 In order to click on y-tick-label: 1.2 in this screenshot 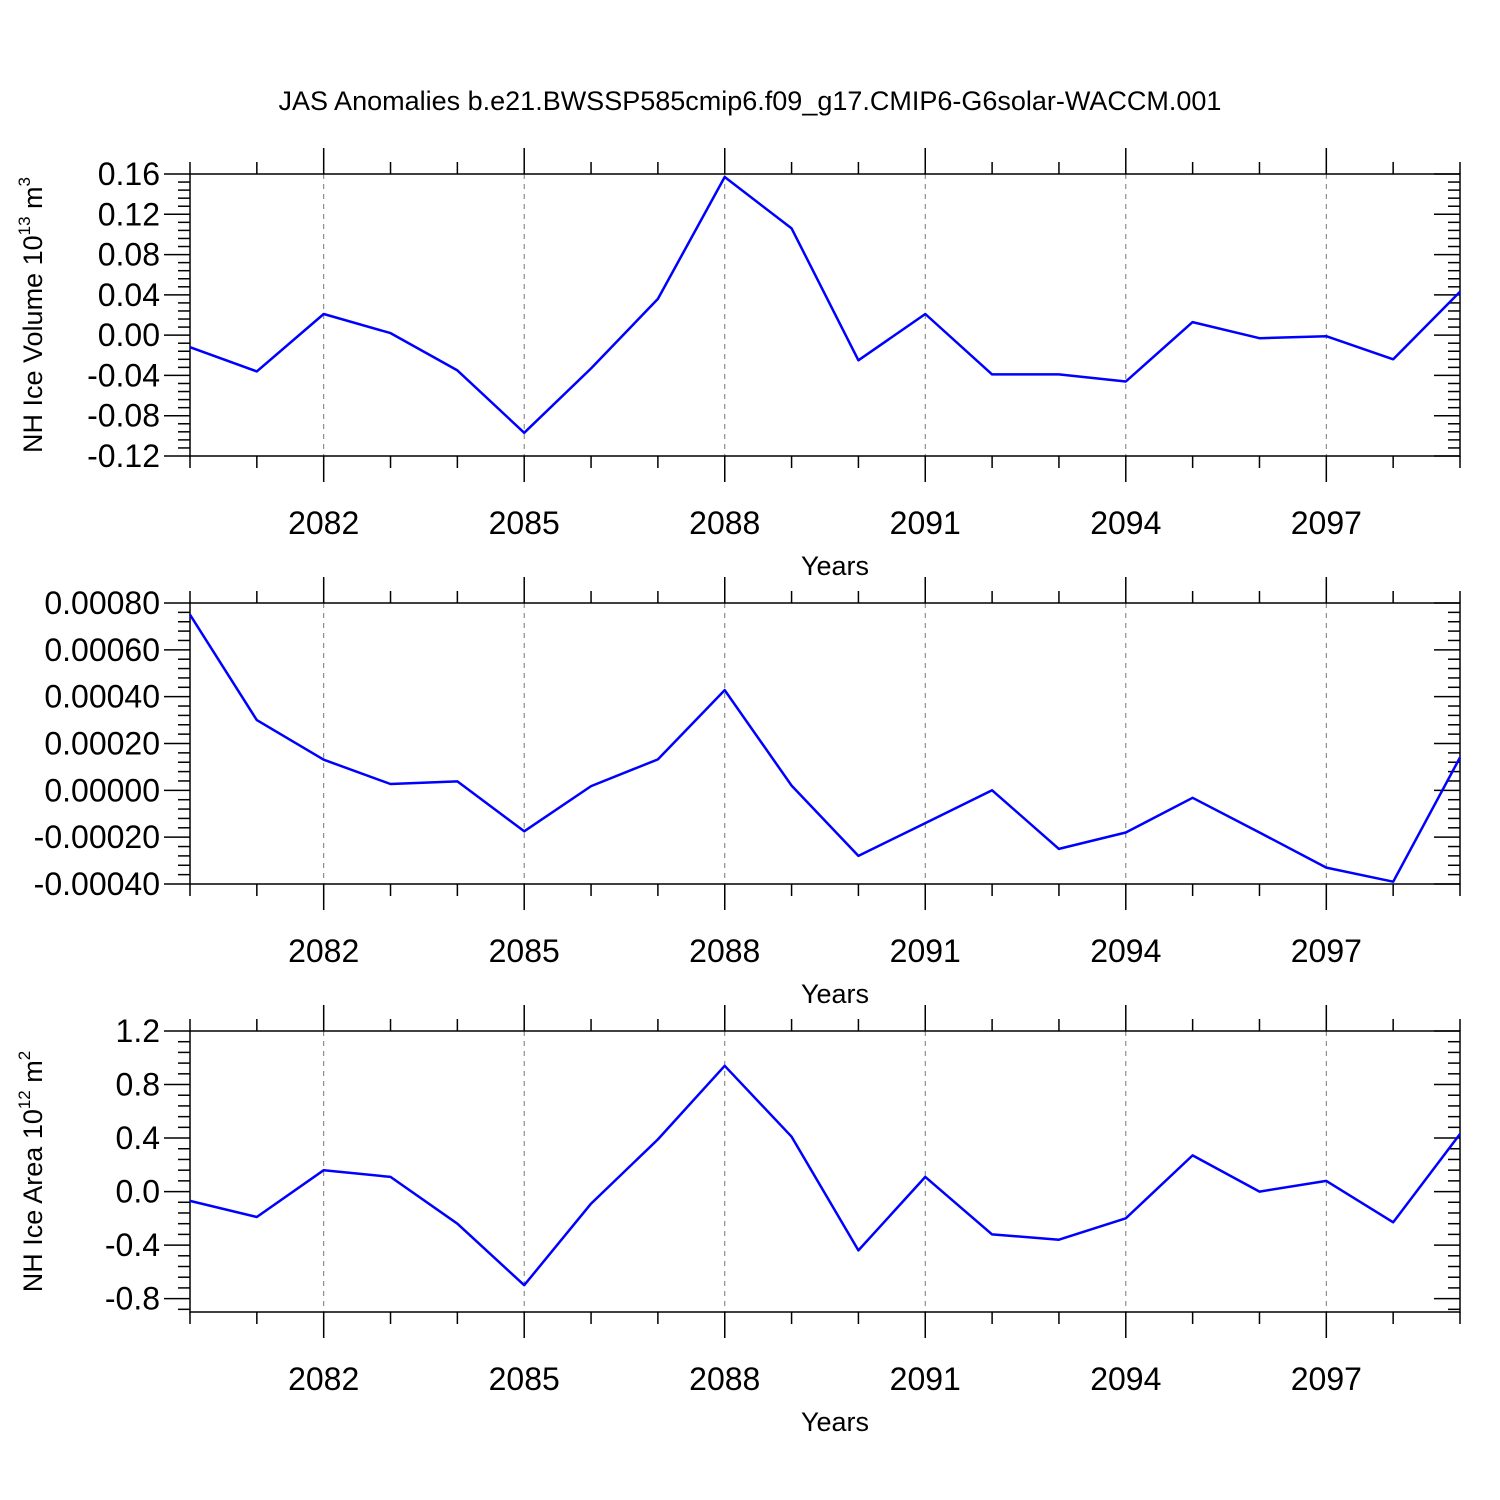, I will do `click(138, 1031)`.